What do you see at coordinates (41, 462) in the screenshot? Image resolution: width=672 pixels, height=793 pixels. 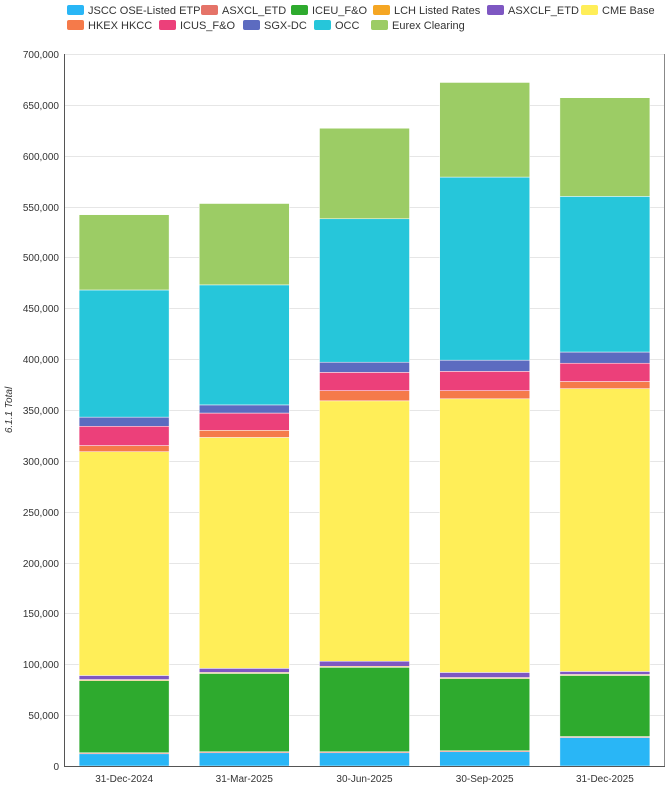 I see `y-tick-label: 300,000` at bounding box center [41, 462].